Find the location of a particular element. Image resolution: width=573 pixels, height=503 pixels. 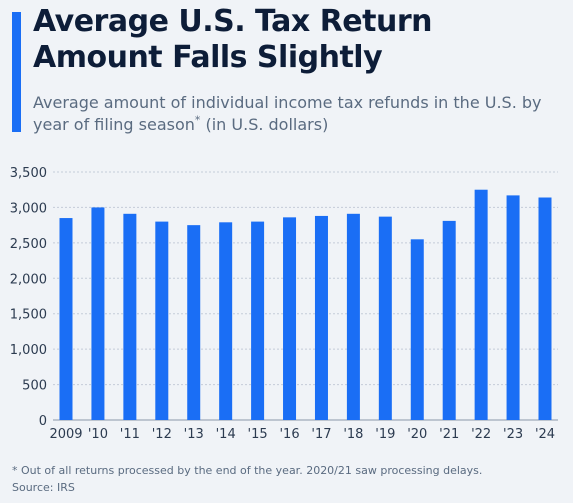

x-tick-label: '22 is located at coordinates (481, 434).